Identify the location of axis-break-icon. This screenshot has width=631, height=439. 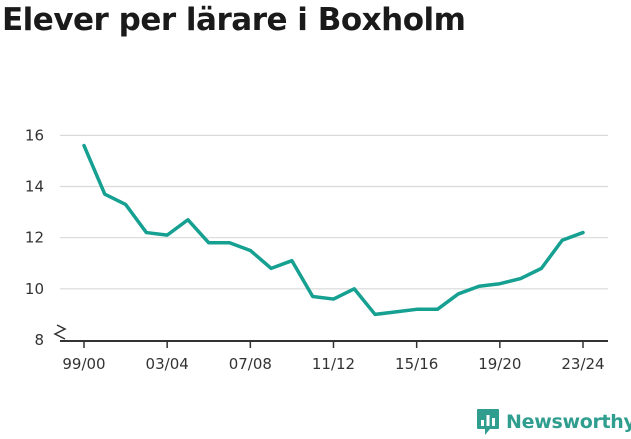
(60, 332).